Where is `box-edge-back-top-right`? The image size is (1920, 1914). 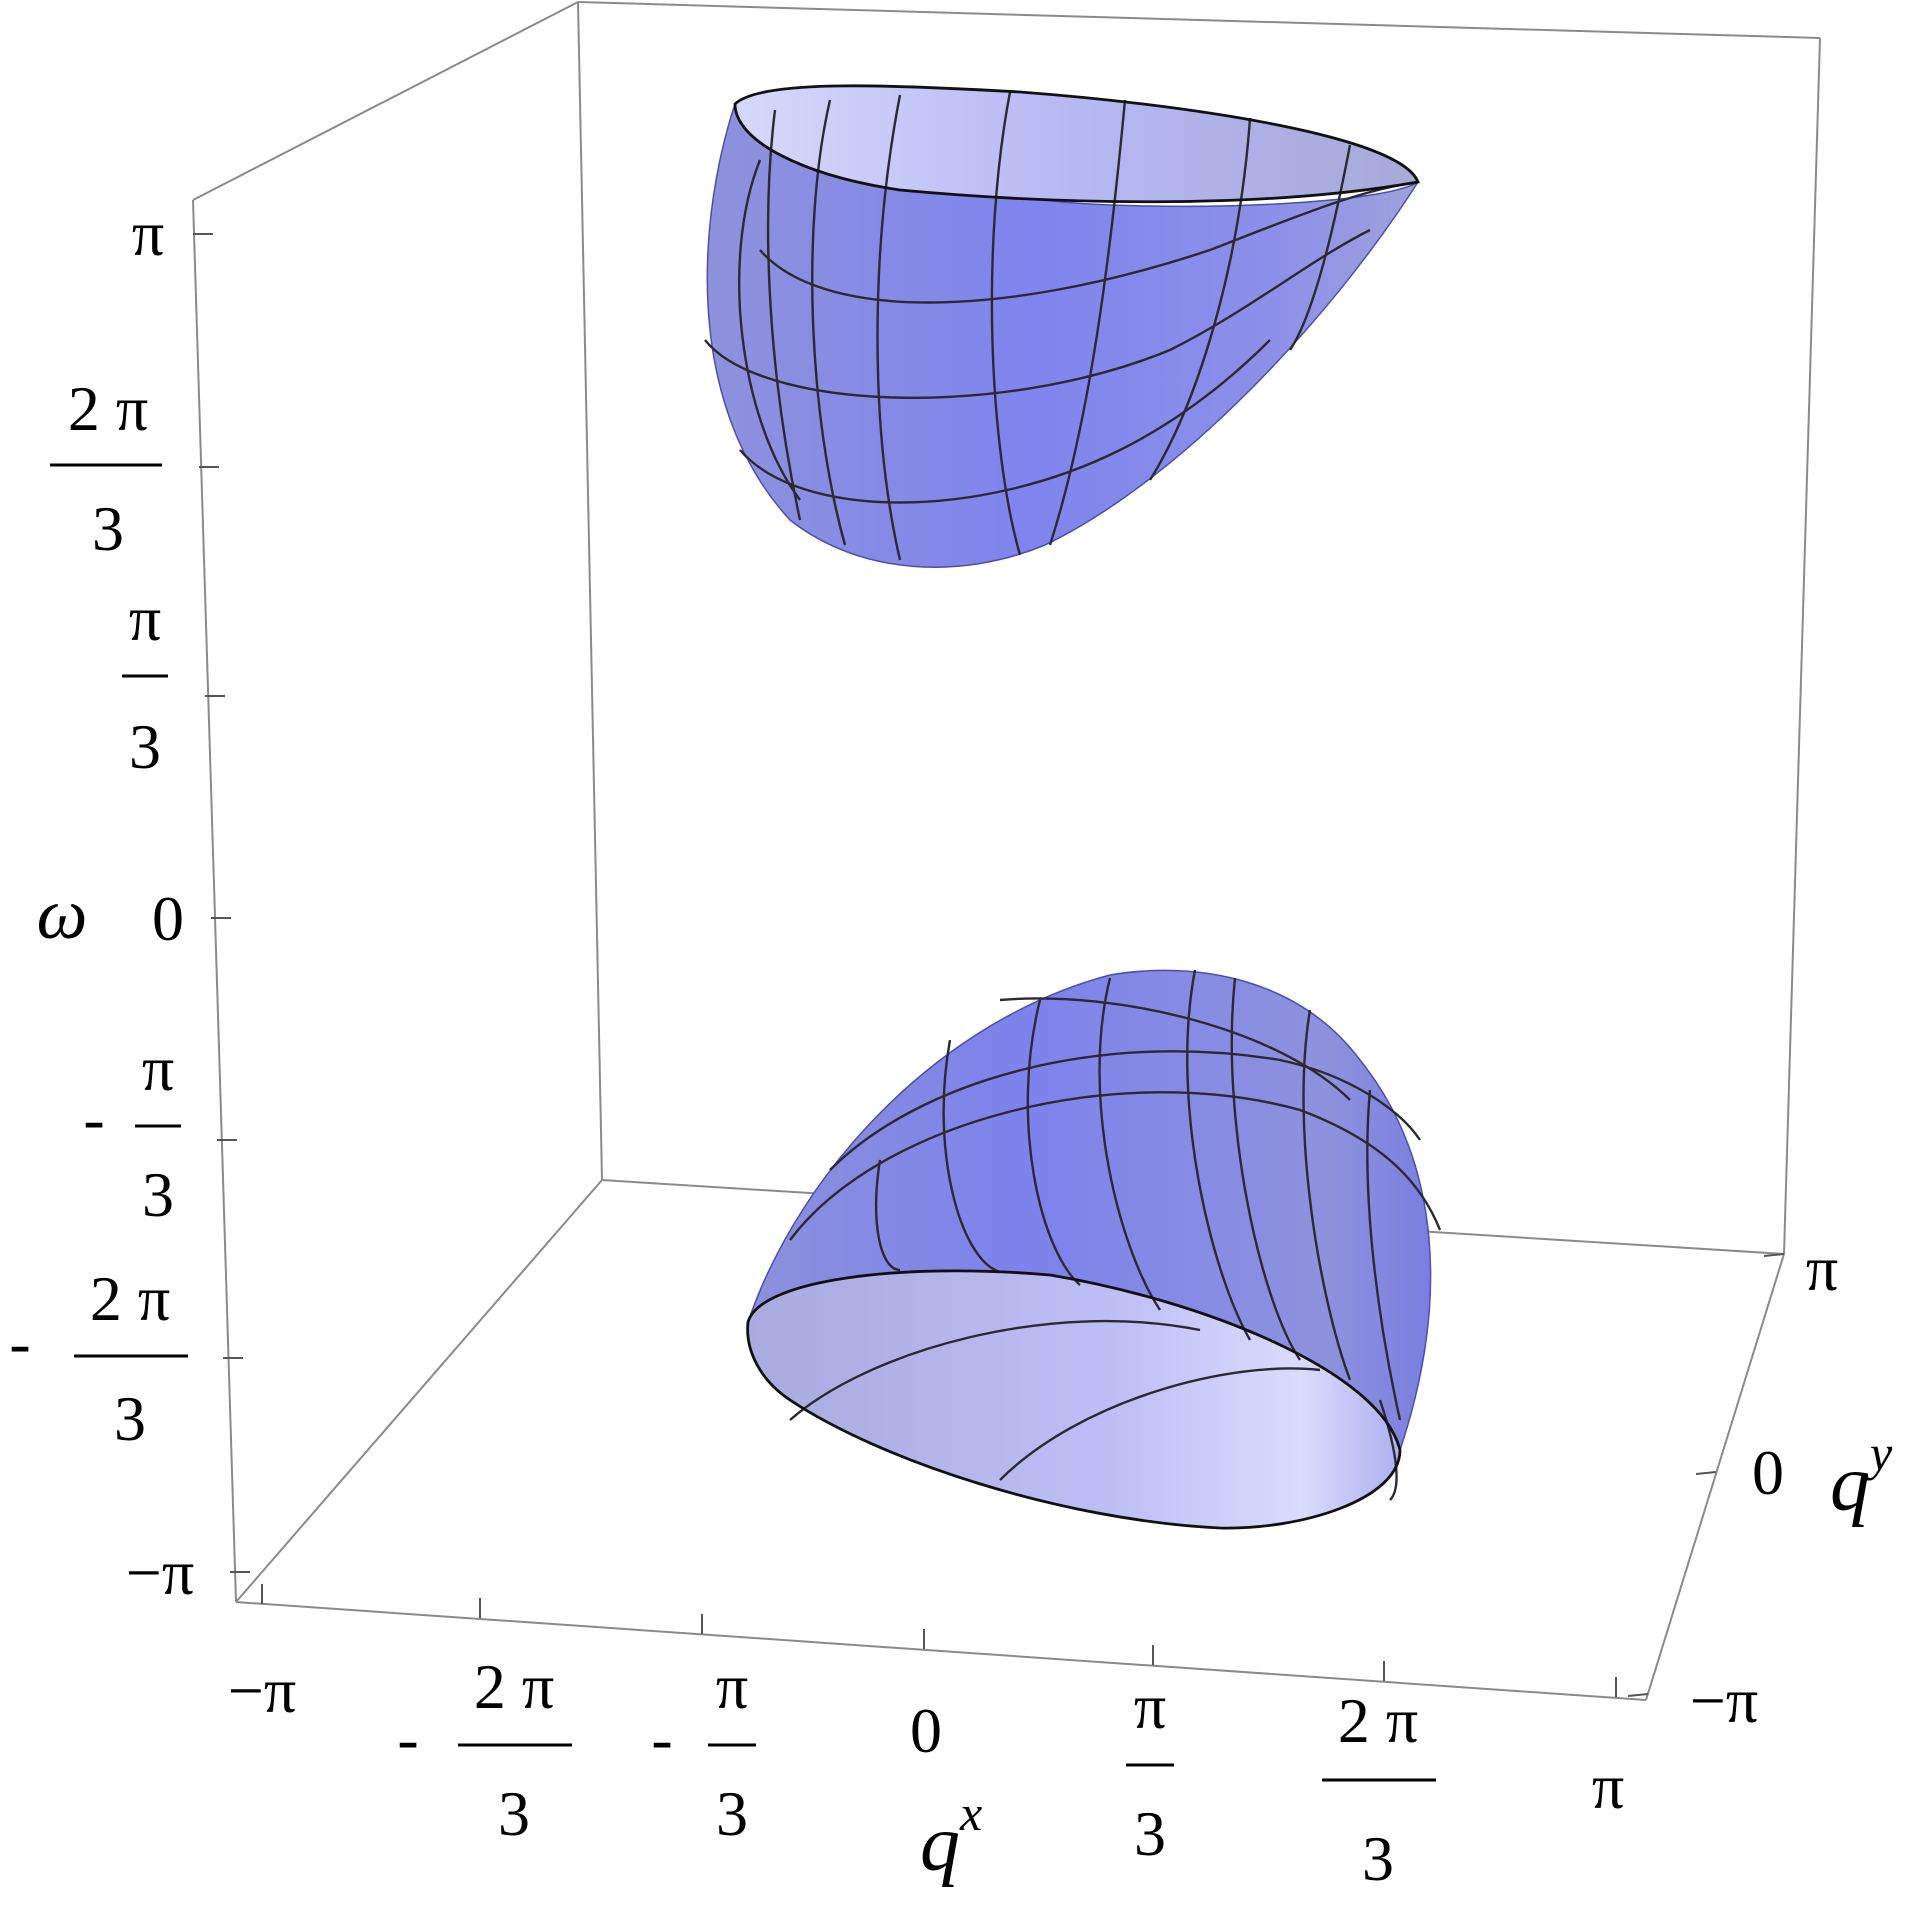 box-edge-back-top-right is located at coordinates (1199, 20).